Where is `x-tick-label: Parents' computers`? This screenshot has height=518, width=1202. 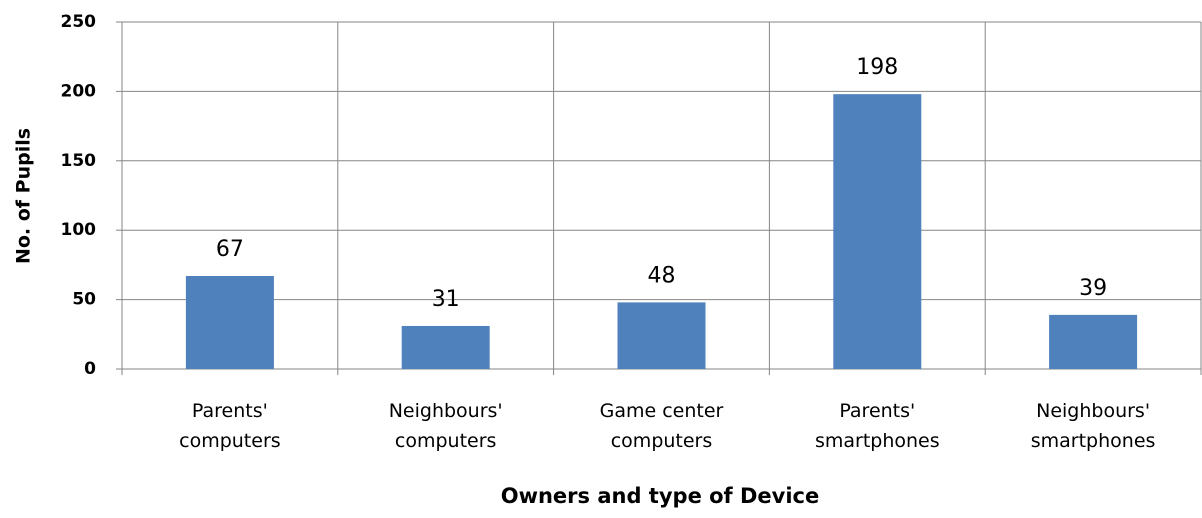
x-tick-label: Parents' computers is located at coordinates (230, 426).